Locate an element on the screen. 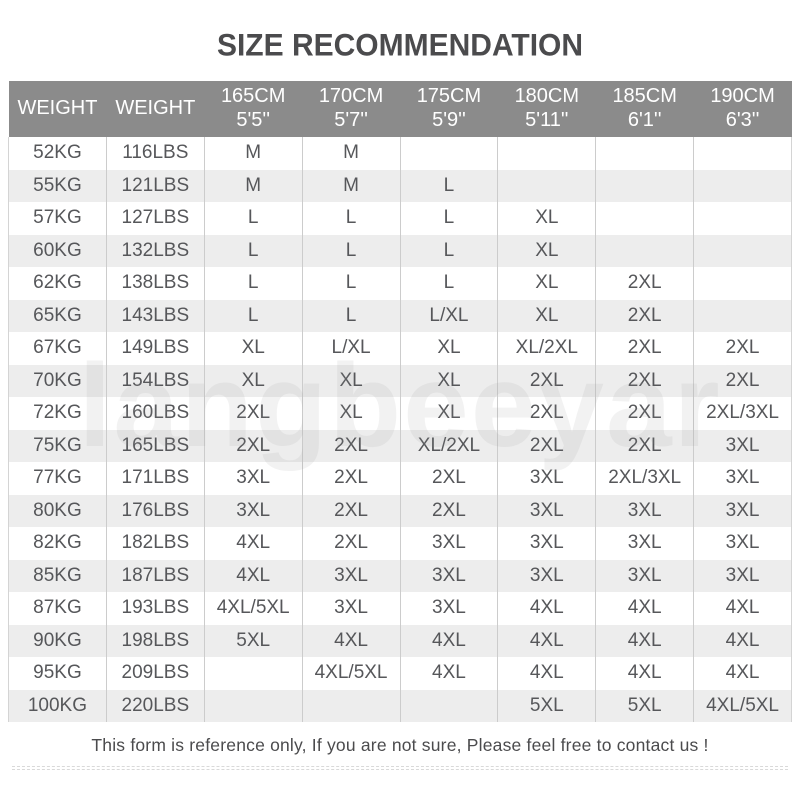  weight-lbs-cell: 160LBS is located at coordinates (155, 413).